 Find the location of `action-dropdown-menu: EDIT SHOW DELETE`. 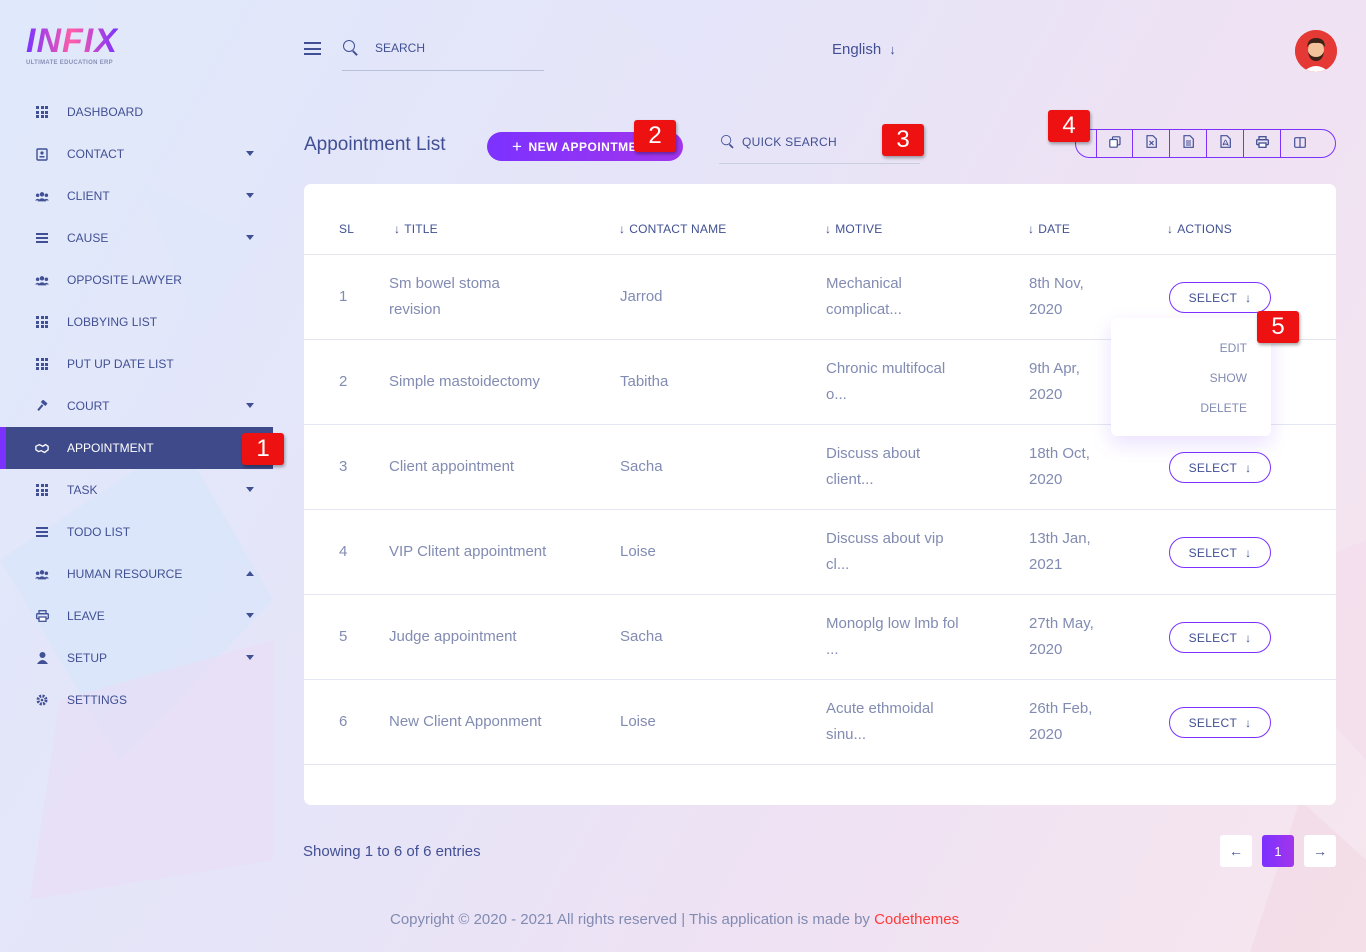

action-dropdown-menu: EDIT SHOW DELETE is located at coordinates (1191, 377).